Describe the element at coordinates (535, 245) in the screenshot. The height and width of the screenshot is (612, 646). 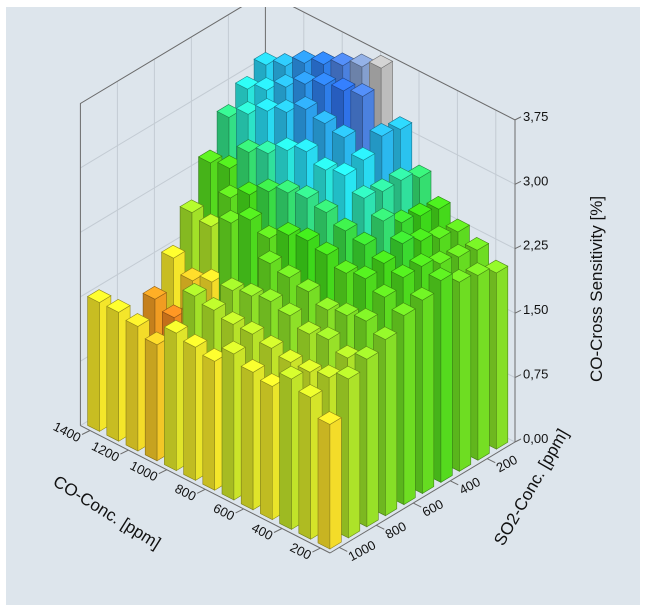
I see `z-tick-label: 2,25` at that location.